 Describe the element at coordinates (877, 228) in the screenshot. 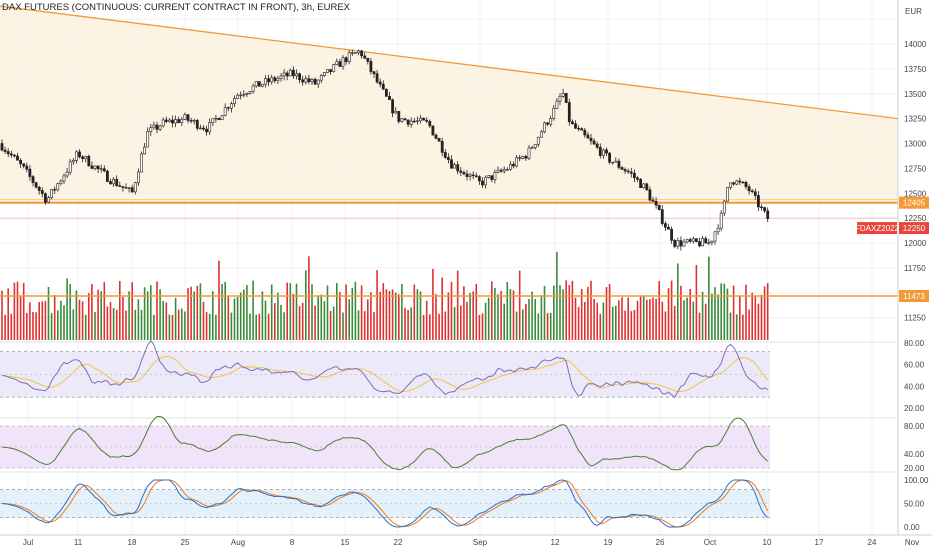

I see `symbol-badge: FDAXZ2022` at that location.